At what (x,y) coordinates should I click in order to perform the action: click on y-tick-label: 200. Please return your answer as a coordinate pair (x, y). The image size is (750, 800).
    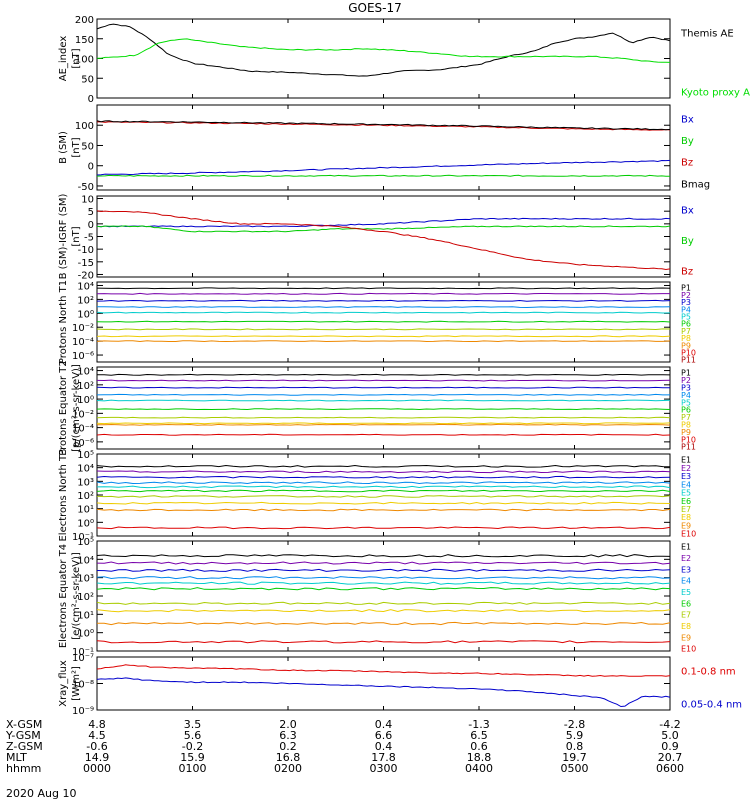
    Looking at the image, I should click on (84, 20).